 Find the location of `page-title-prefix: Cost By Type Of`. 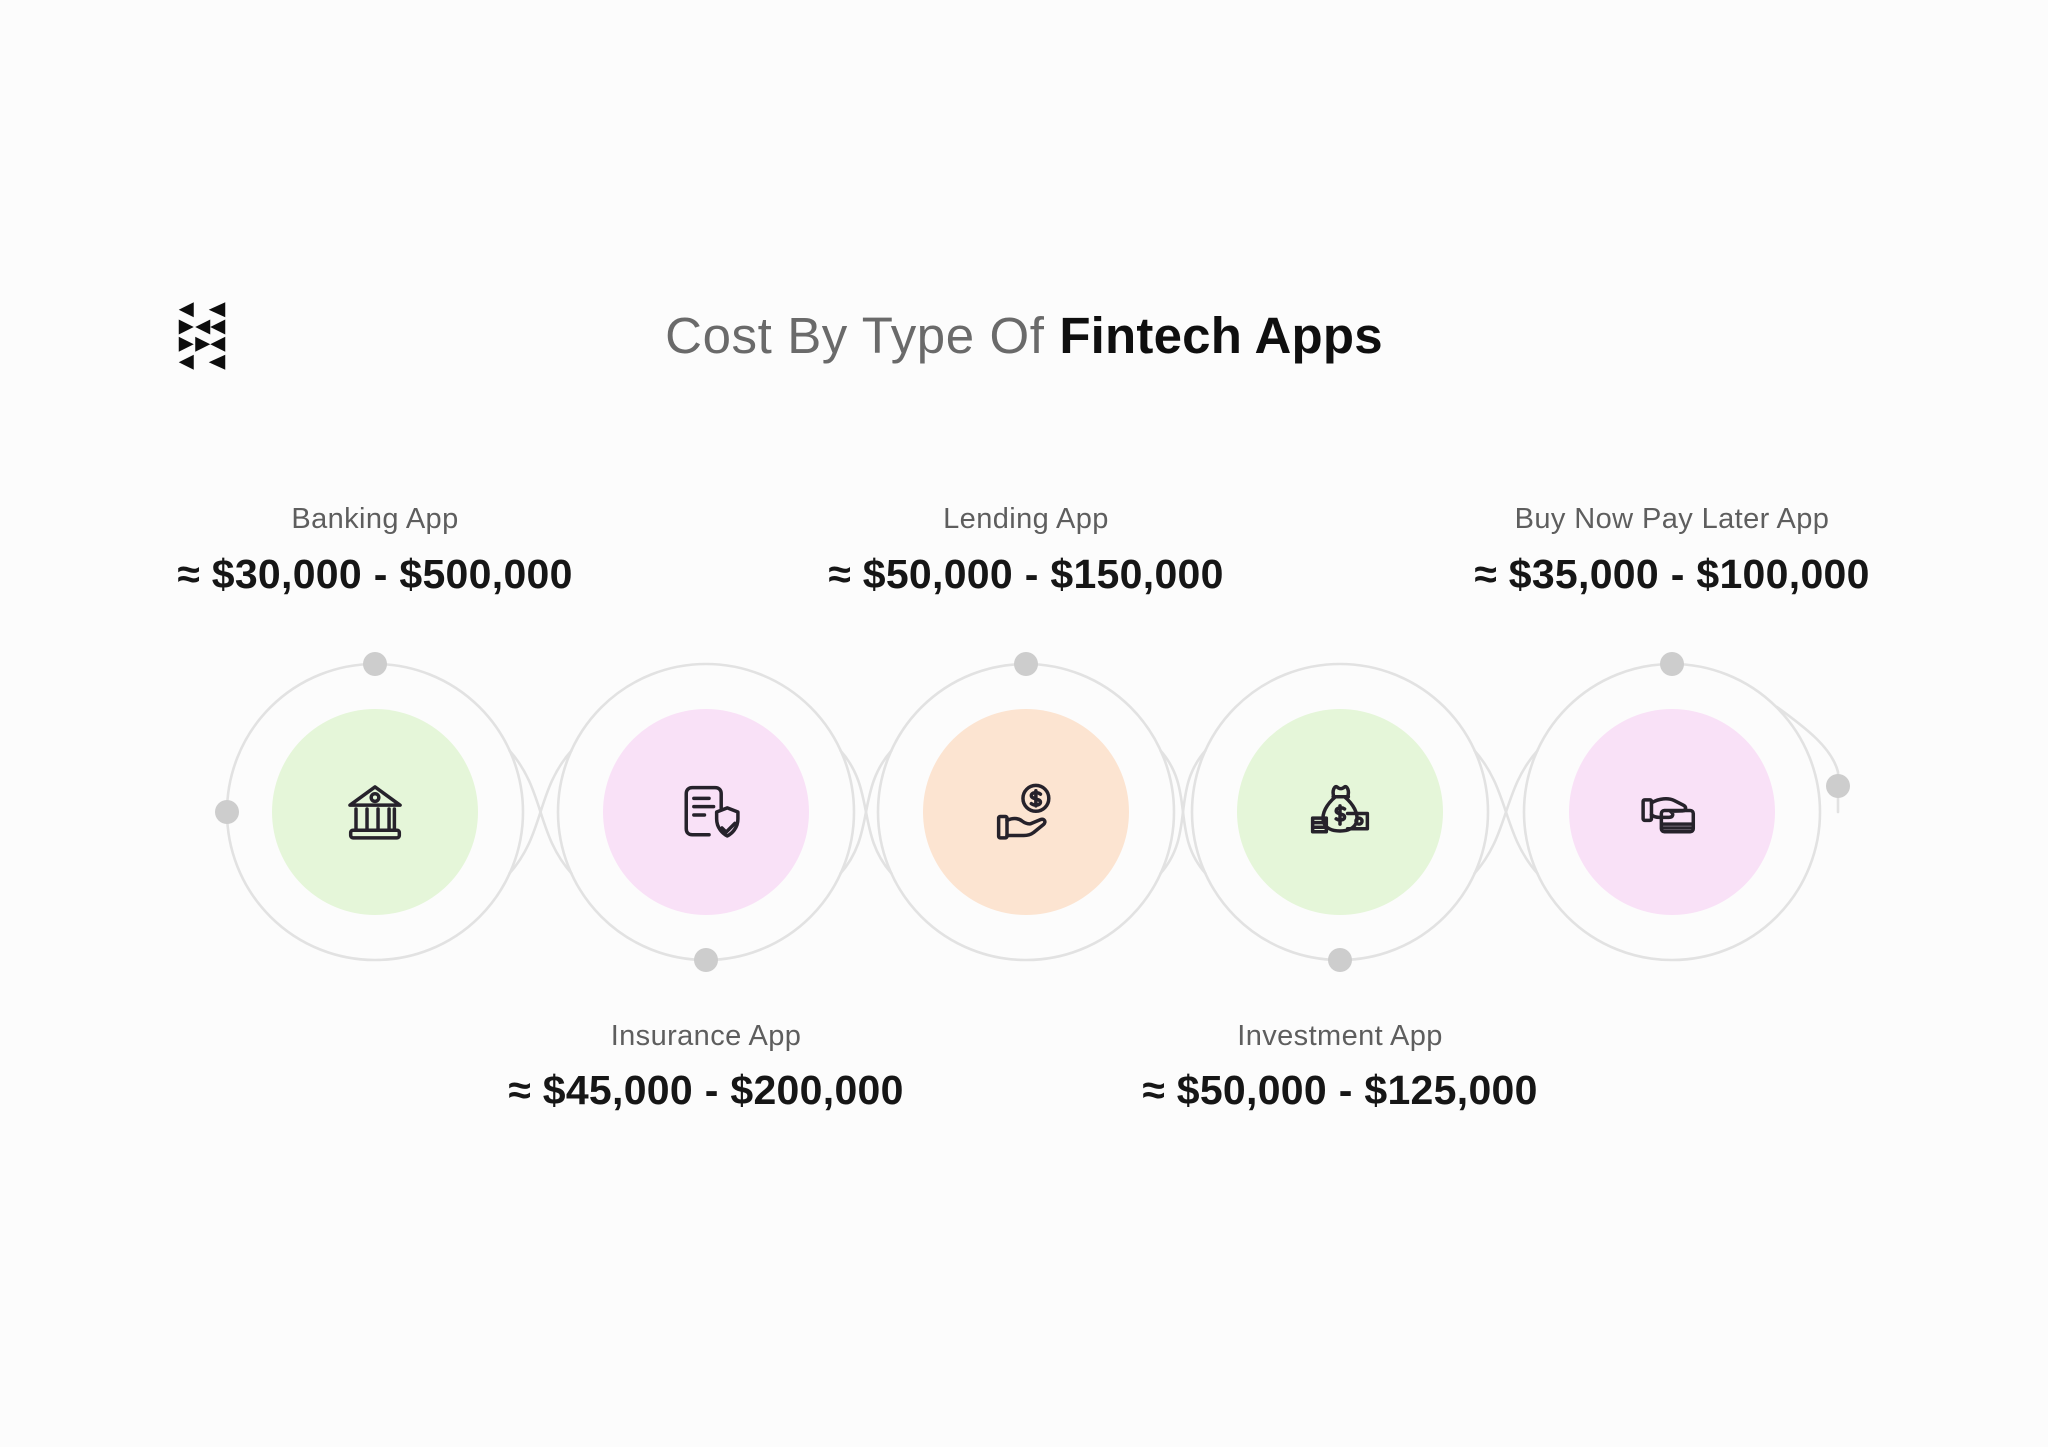

page-title-prefix: Cost By Type Of is located at coordinates (862, 335).